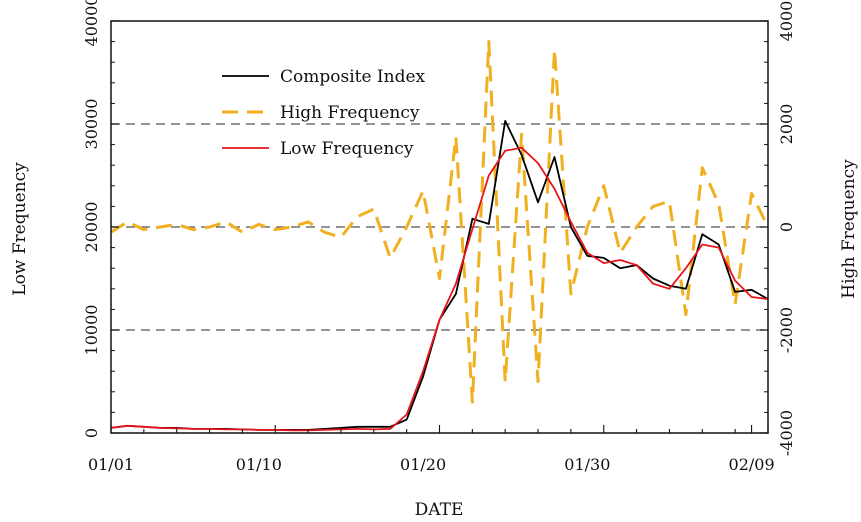 This screenshot has width=861, height=522. What do you see at coordinates (91, 23) in the screenshot?
I see `y-left-tick-label: 40000` at bounding box center [91, 23].